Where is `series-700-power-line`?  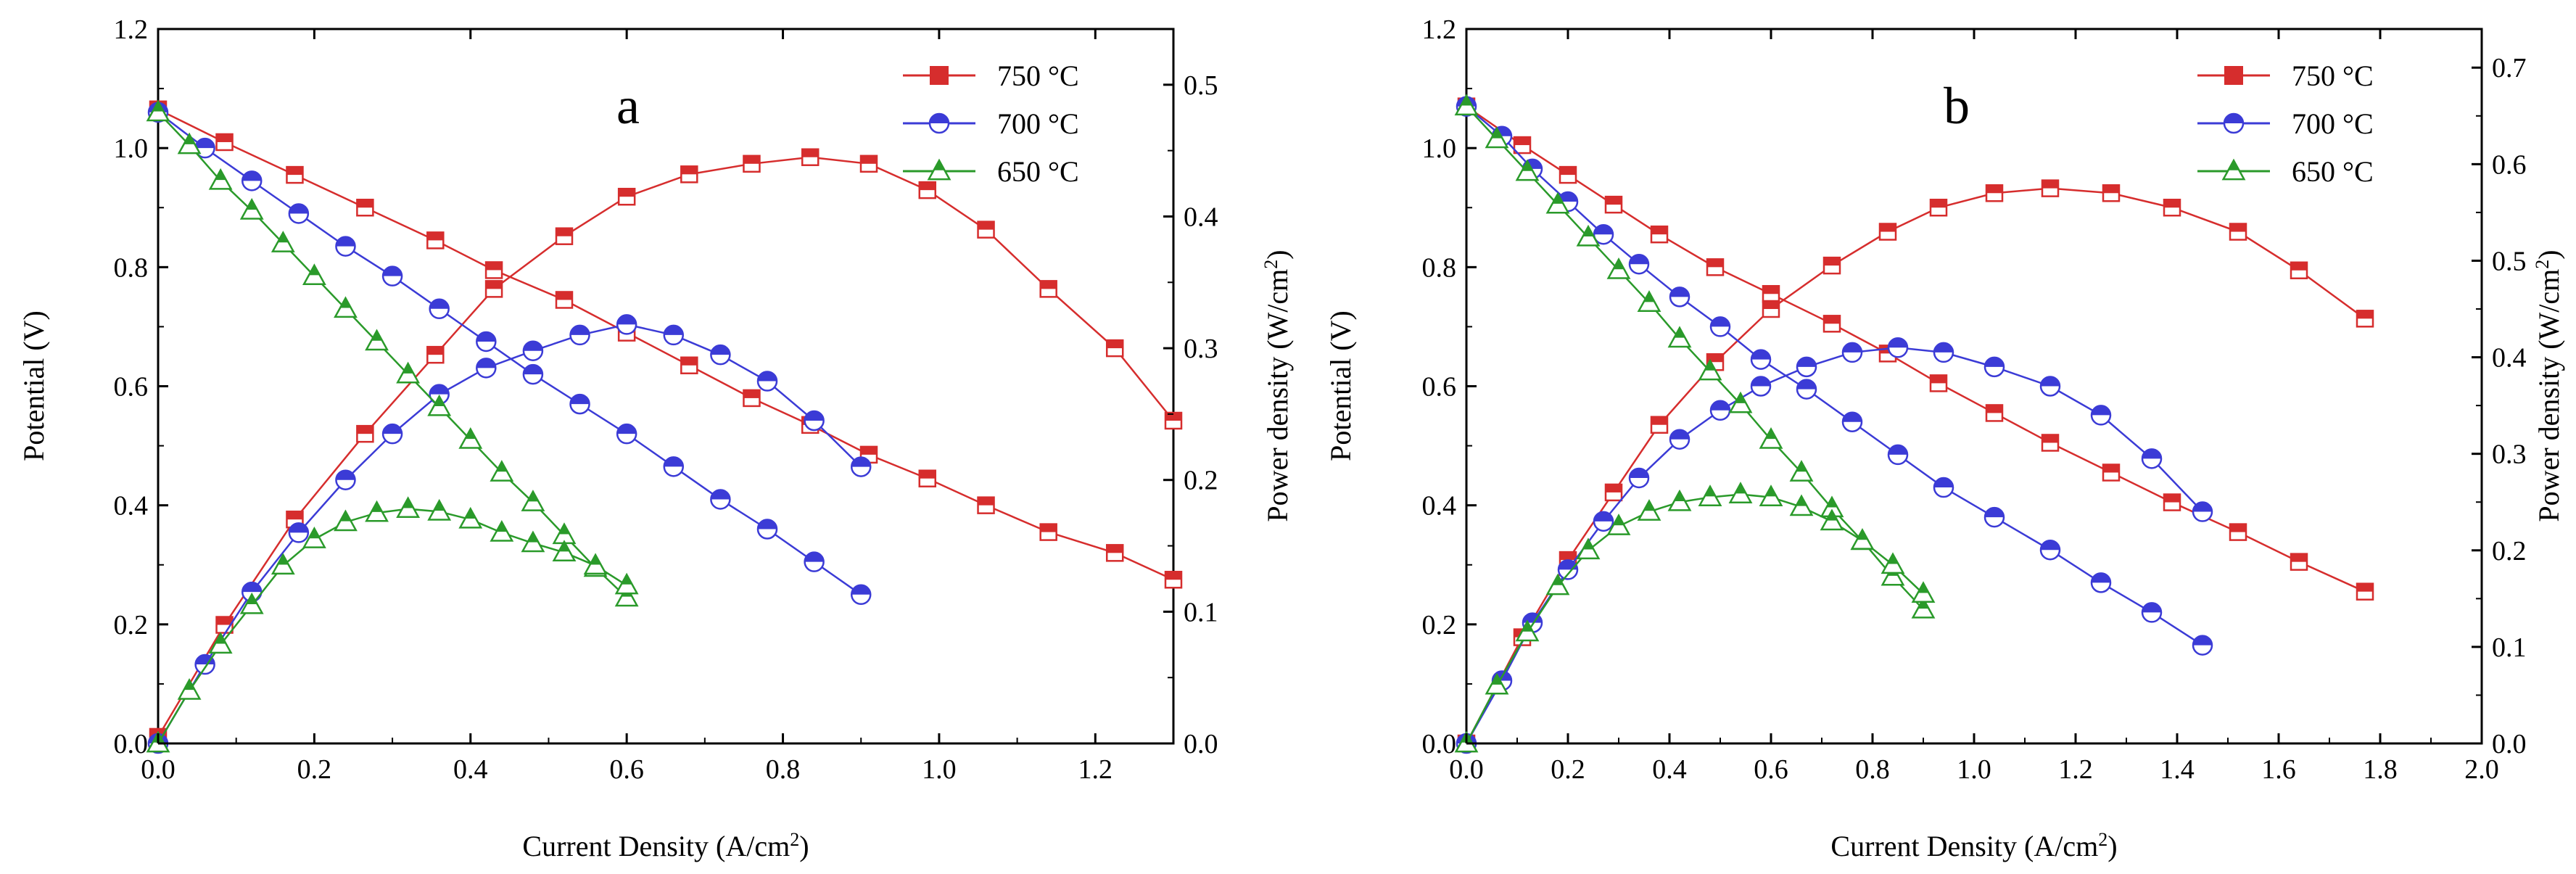
series-700-power-line is located at coordinates (509, 533).